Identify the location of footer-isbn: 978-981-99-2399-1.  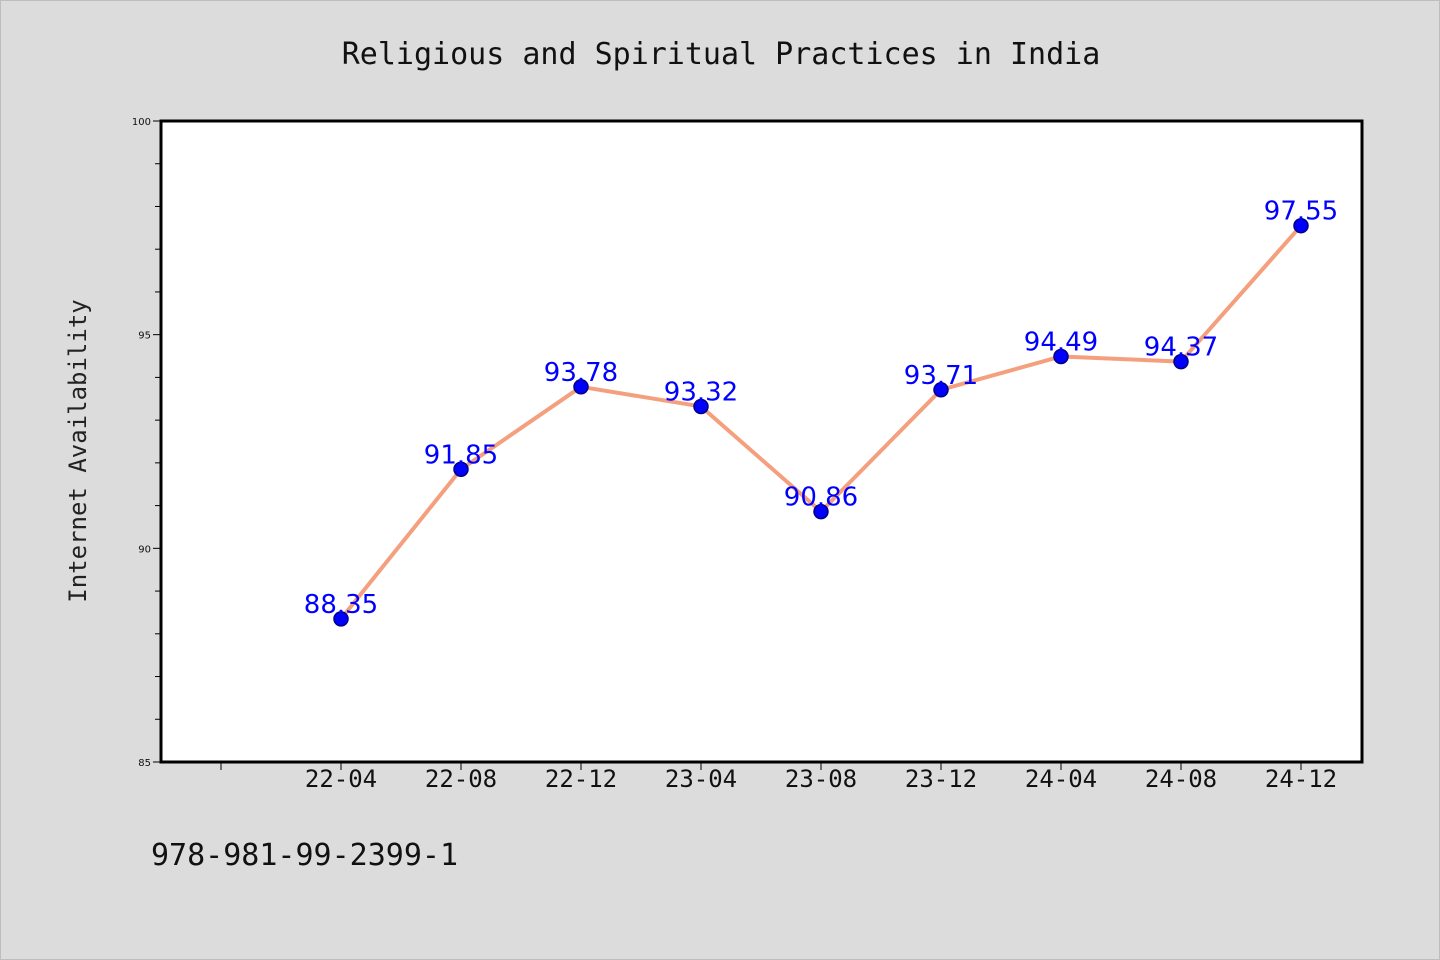
(304, 855).